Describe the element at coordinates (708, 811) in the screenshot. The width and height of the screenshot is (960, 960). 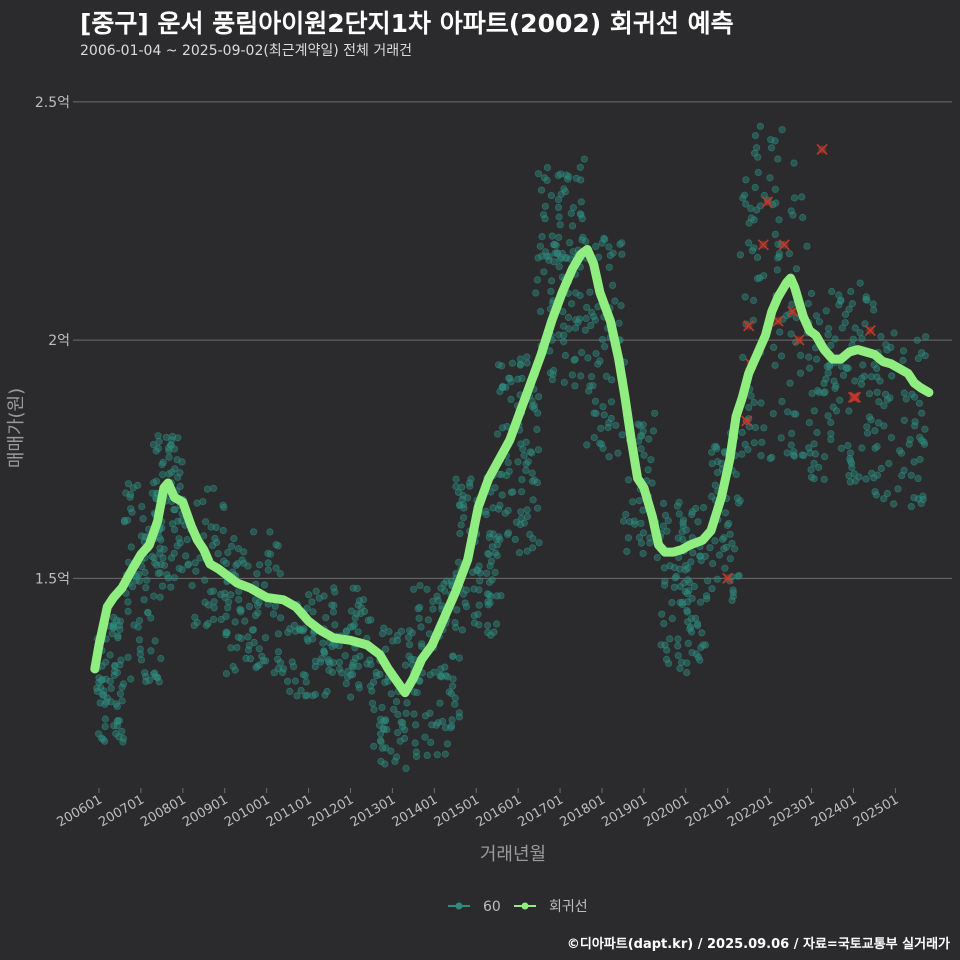
I see `x-tick-label-15: 202101` at that location.